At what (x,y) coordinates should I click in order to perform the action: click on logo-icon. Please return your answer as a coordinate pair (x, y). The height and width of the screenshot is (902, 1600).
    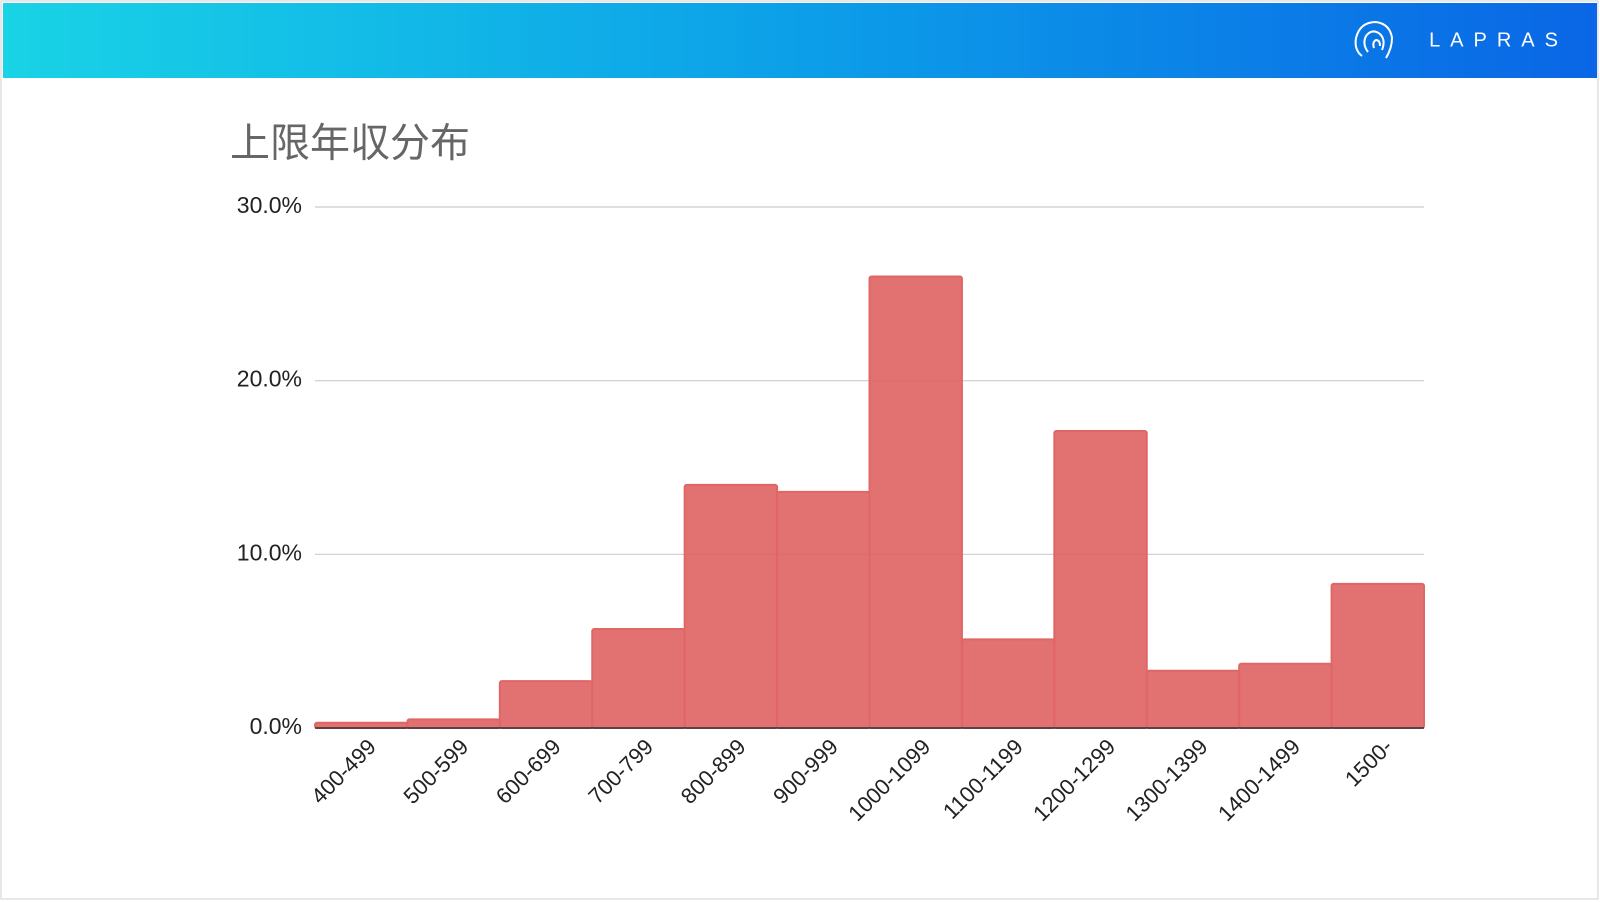
    Looking at the image, I should click on (1374, 39).